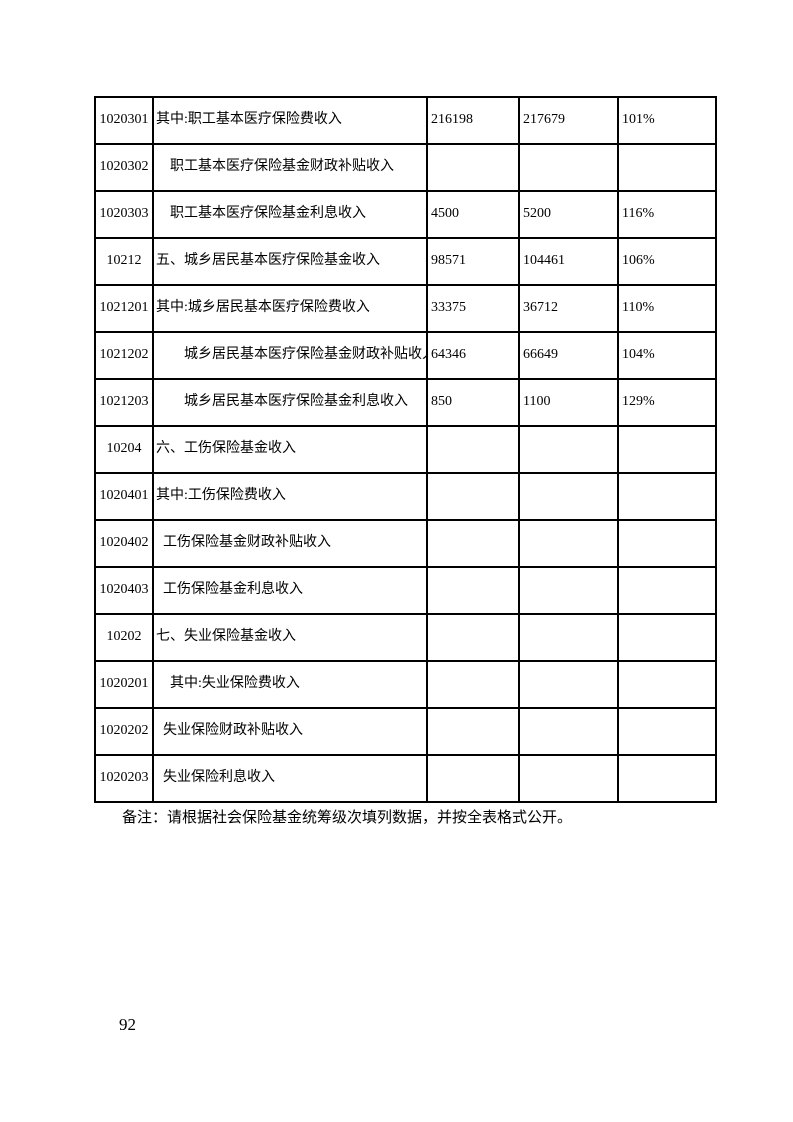 Image resolution: width=793 pixels, height=1122 pixels. What do you see at coordinates (473, 355) in the screenshot?
I see `cell-amount-1: 64346` at bounding box center [473, 355].